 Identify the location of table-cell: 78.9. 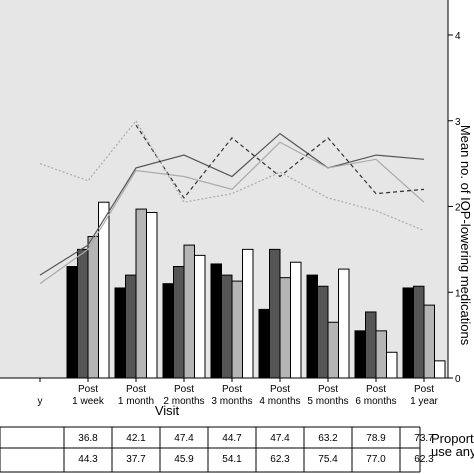
(376, 438).